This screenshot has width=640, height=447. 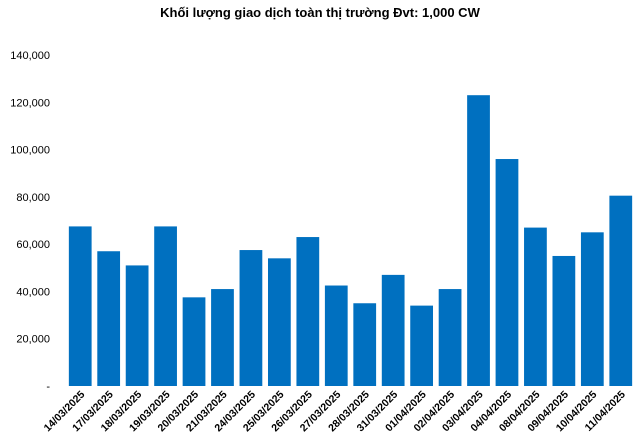 What do you see at coordinates (33, 245) in the screenshot?
I see `y-tick-label: 60,000` at bounding box center [33, 245].